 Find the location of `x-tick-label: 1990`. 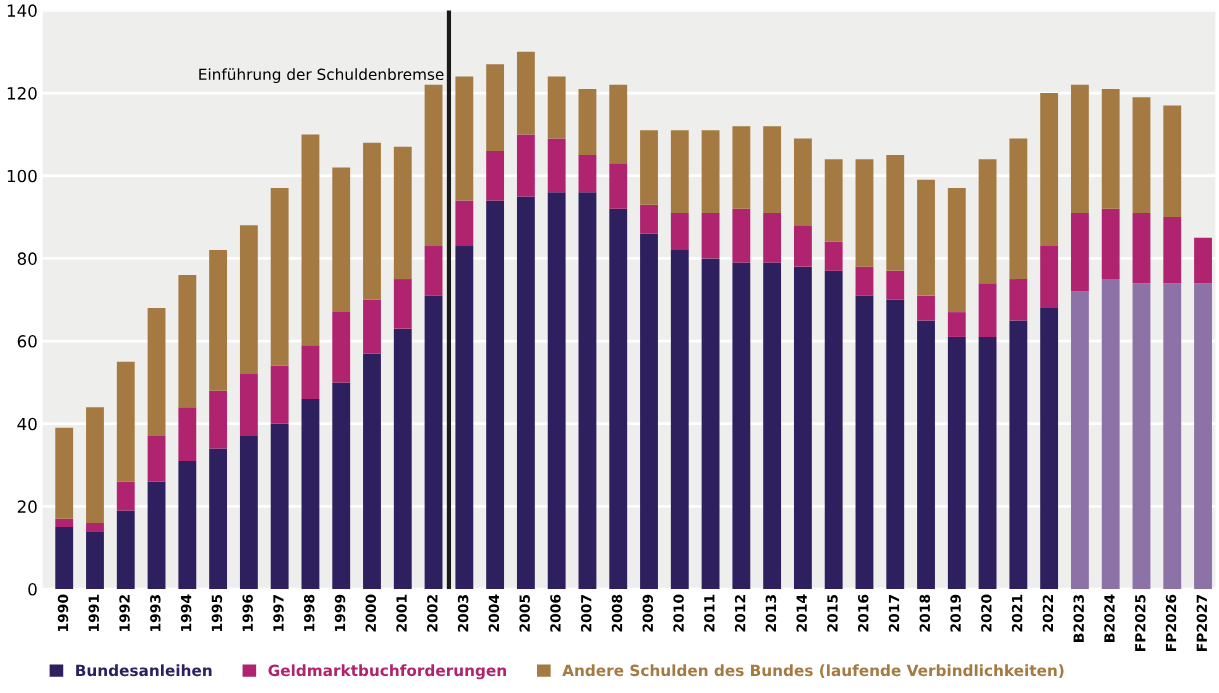

x-tick-label: 1990 is located at coordinates (63, 612).